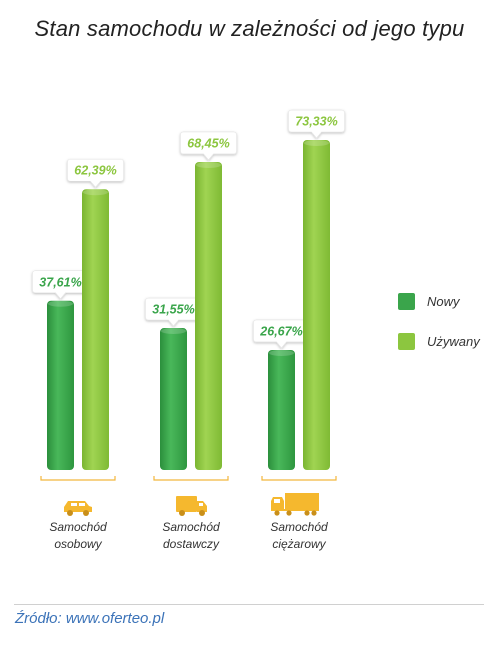  I want to click on data-label-nowy-3: 26,67%, so click(280, 331).